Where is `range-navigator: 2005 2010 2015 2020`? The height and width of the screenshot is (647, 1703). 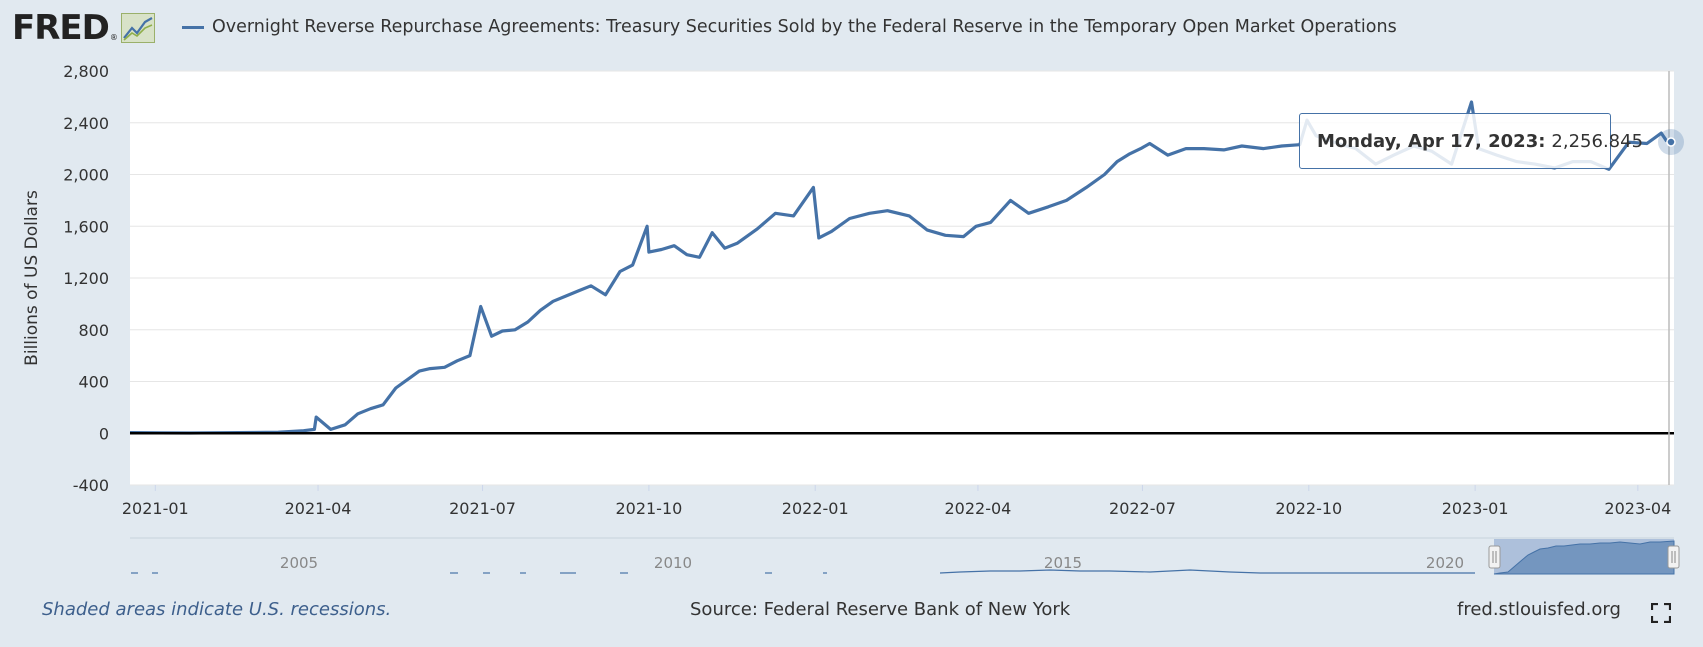 range-navigator: 2005 2010 2015 2020 is located at coordinates (905, 556).